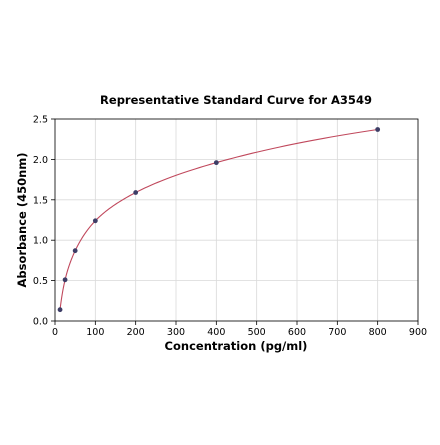 This screenshot has width=440, height=445. What do you see at coordinates (136, 332) in the screenshot?
I see `x-tick-label: 200` at bounding box center [136, 332].